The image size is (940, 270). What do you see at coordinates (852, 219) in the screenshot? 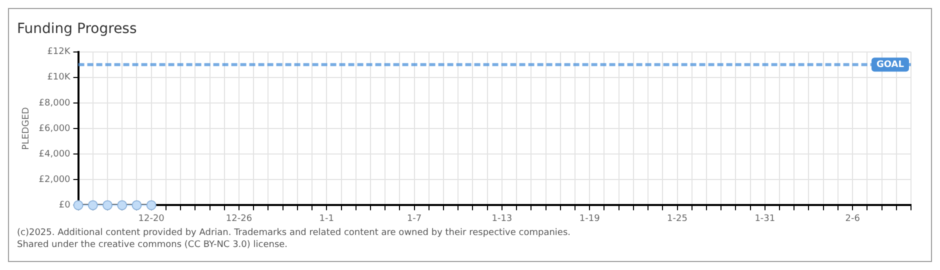
I see `x-tick-label: 2-6` at bounding box center [852, 219].